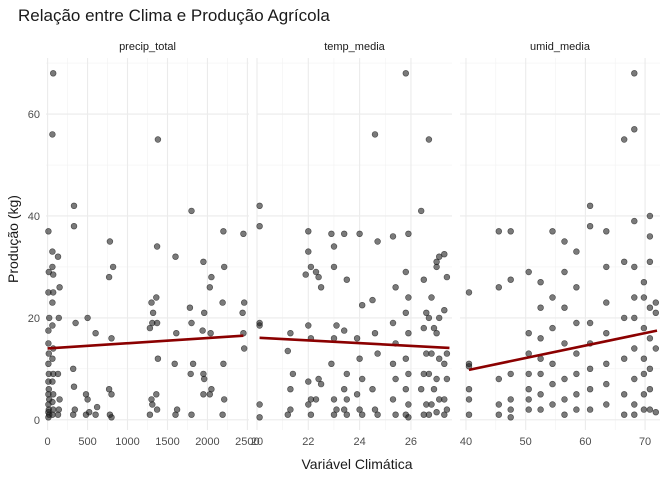 This screenshot has width=672, height=480. I want to click on x-tick-label: 20, so click(257, 442).